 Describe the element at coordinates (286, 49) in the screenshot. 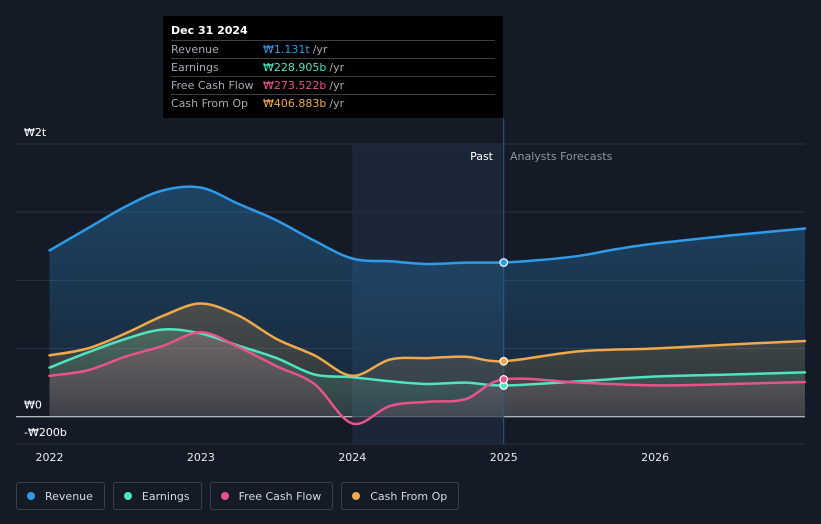

I see `tooltip-row-value: ₩1.131t` at that location.